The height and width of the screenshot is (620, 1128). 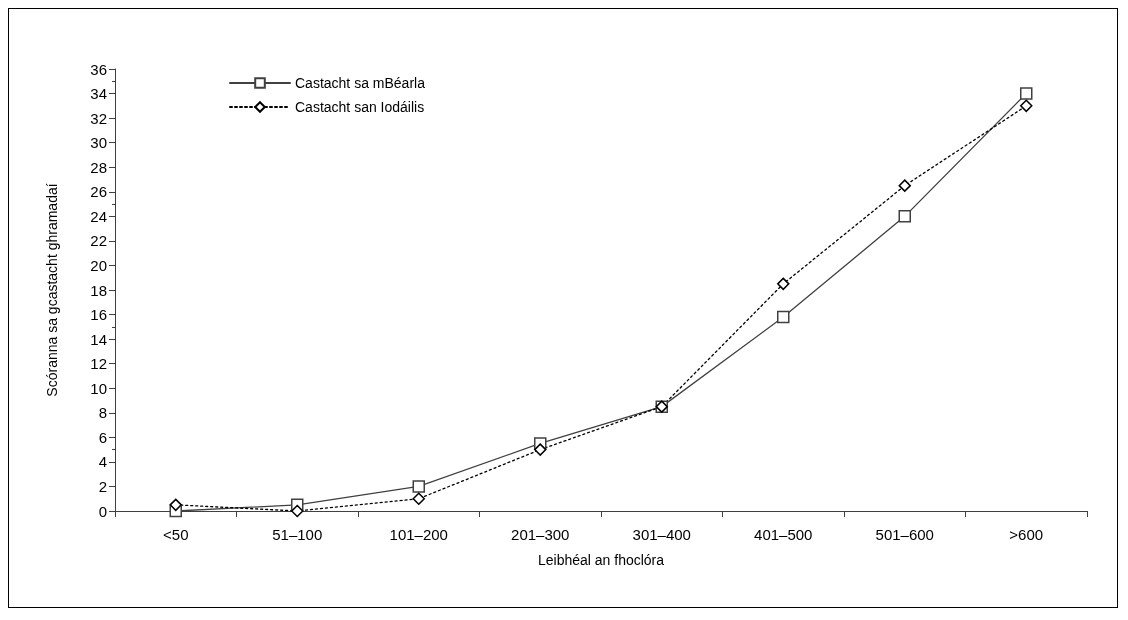 I want to click on y-tick-label: 26, so click(x=98, y=192).